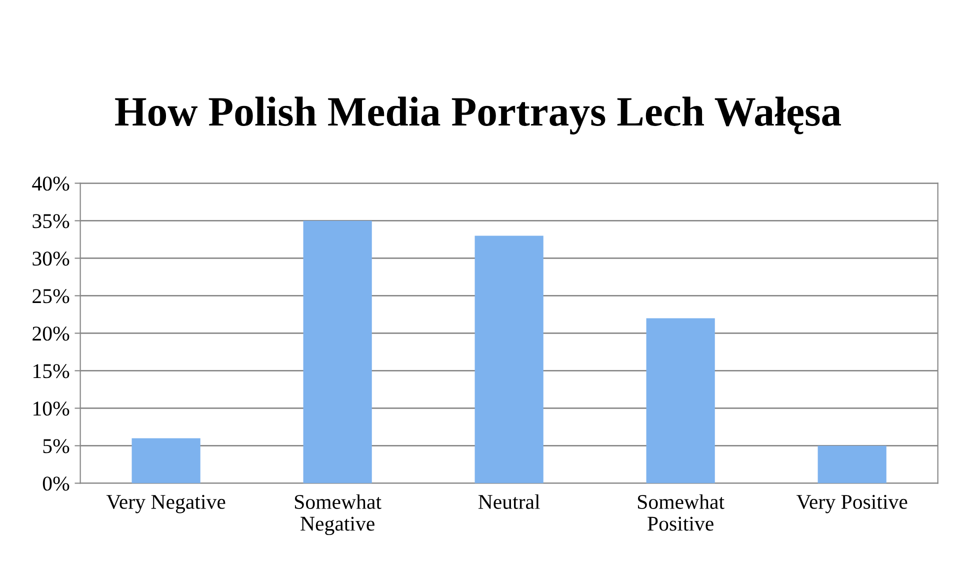 The height and width of the screenshot is (578, 956). What do you see at coordinates (51, 183) in the screenshot?
I see `y-tick-label: 40%` at bounding box center [51, 183].